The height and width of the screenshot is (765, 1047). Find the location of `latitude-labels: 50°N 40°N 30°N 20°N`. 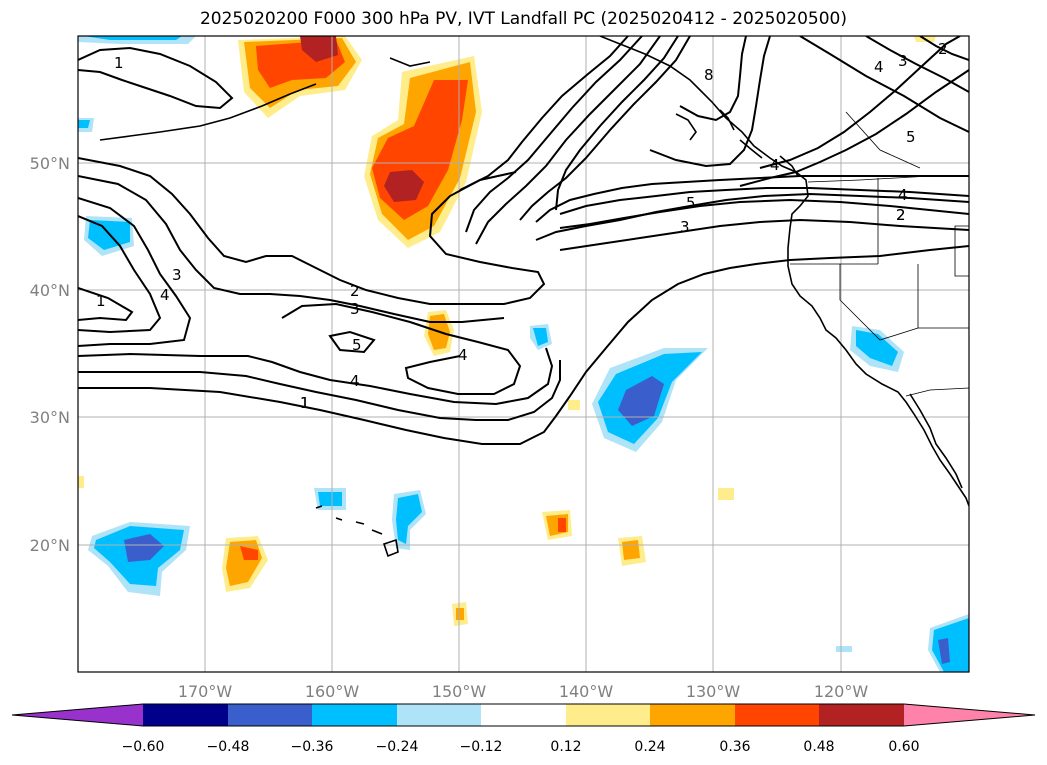

latitude-labels: 50°N 40°N 30°N 20°N is located at coordinates (50, 354).